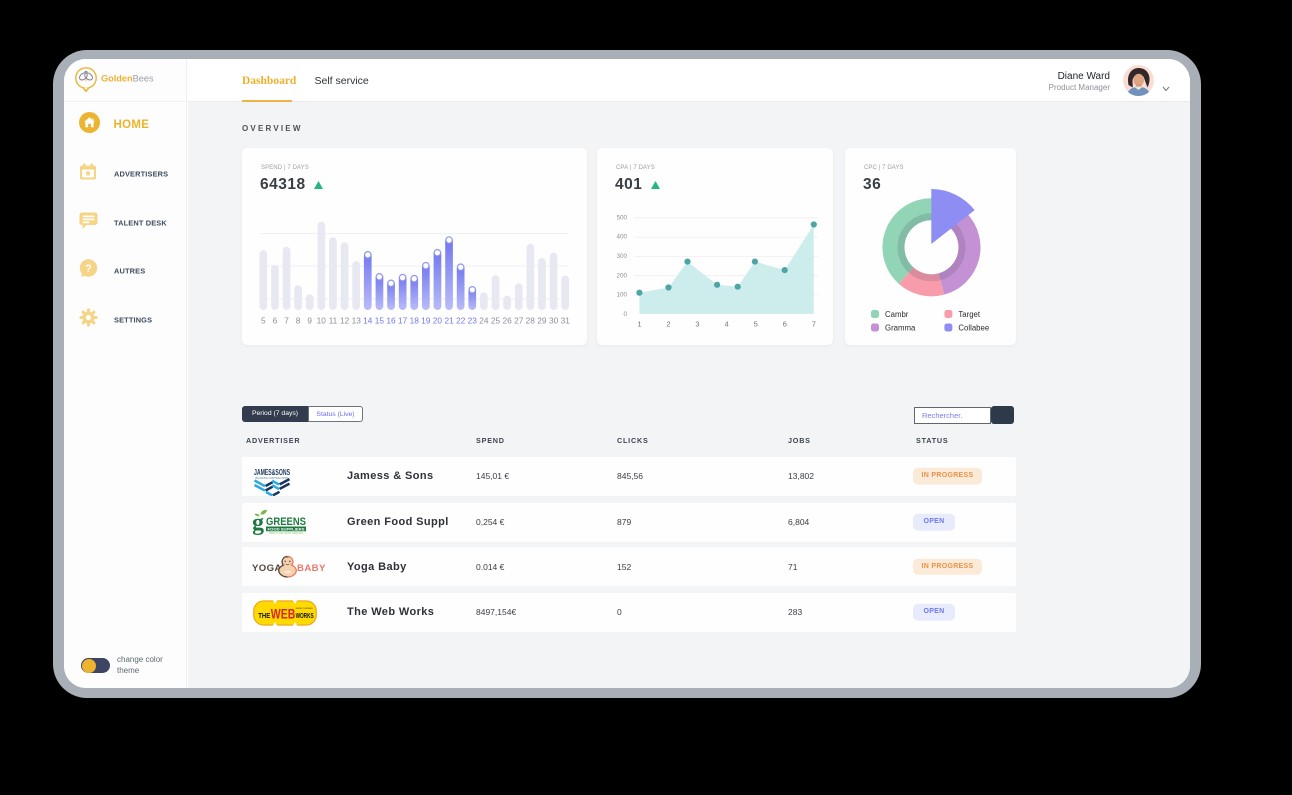  Describe the element at coordinates (368, 320) in the screenshot. I see `svg-text: 14` at that location.